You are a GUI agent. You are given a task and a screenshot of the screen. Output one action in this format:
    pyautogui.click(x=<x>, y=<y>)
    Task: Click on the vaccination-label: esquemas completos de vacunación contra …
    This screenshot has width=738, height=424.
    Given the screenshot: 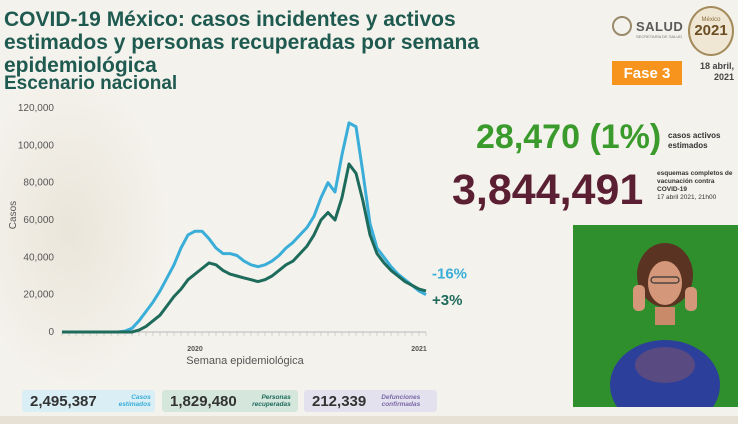 What is the action you would take?
    pyautogui.click(x=695, y=181)
    